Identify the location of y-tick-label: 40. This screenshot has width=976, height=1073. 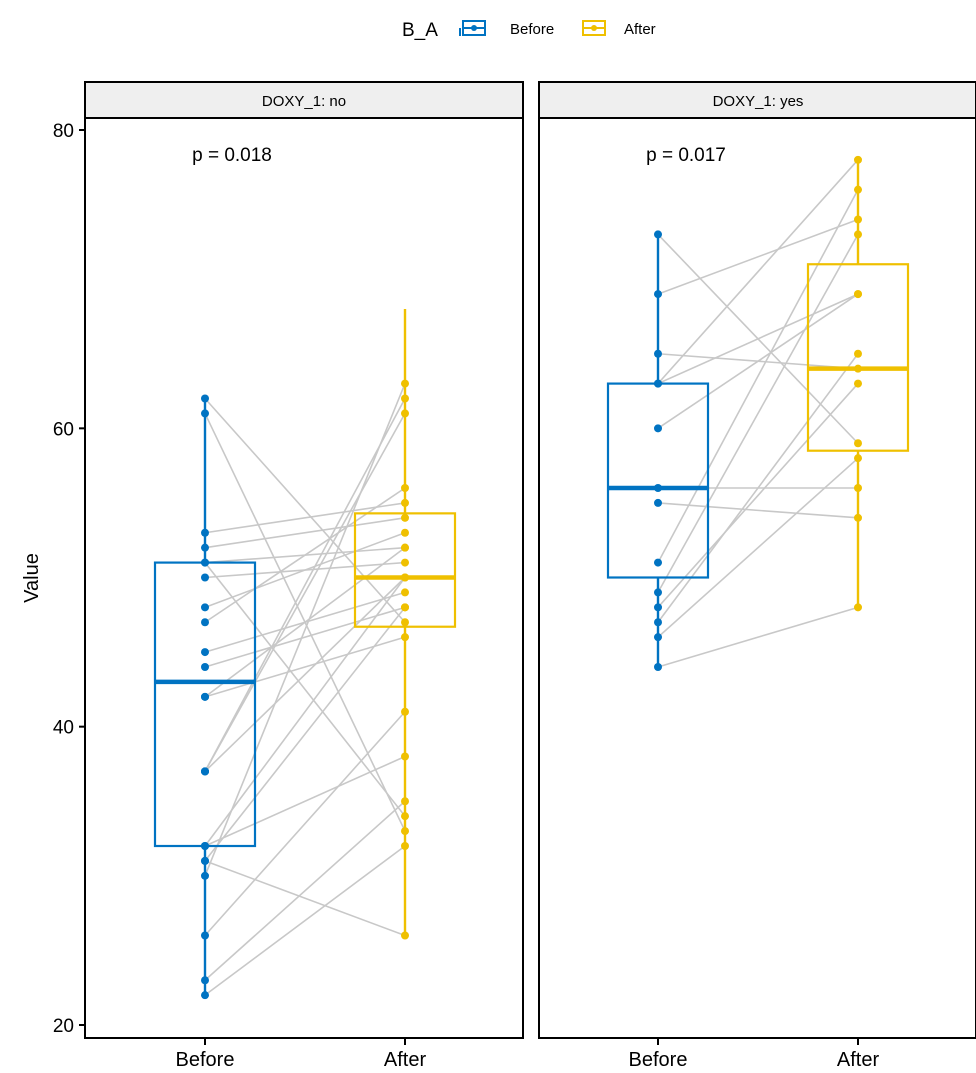
(63, 728).